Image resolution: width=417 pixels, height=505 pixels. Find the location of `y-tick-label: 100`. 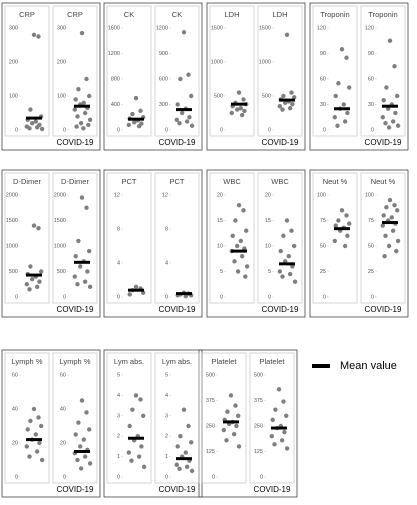

y-tick-label: 100 is located at coordinates (321, 195).